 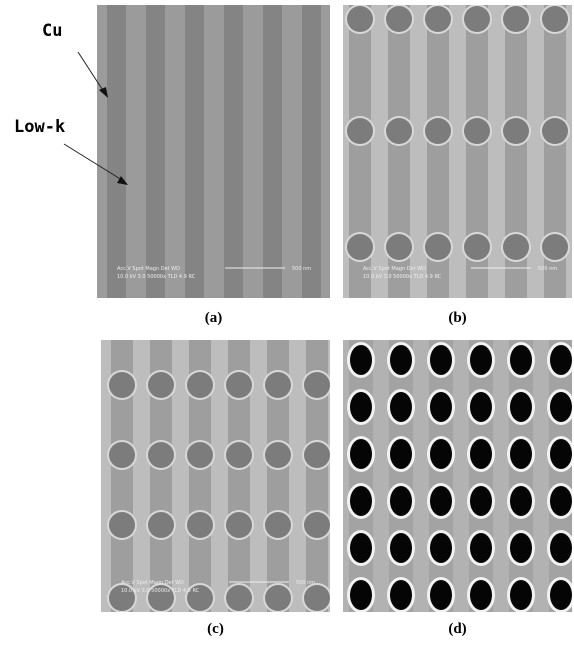 What do you see at coordinates (215, 629) in the screenshot?
I see `panel-label: (c)` at bounding box center [215, 629].